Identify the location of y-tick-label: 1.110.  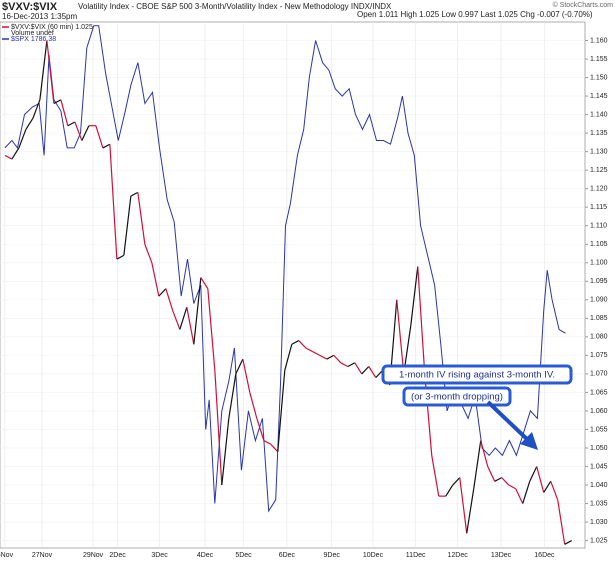
(598, 226).